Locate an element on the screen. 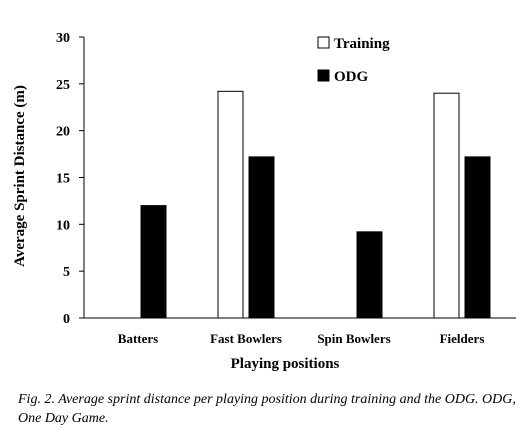 The height and width of the screenshot is (437, 530). legend-label-odg: ODG is located at coordinates (351, 77).